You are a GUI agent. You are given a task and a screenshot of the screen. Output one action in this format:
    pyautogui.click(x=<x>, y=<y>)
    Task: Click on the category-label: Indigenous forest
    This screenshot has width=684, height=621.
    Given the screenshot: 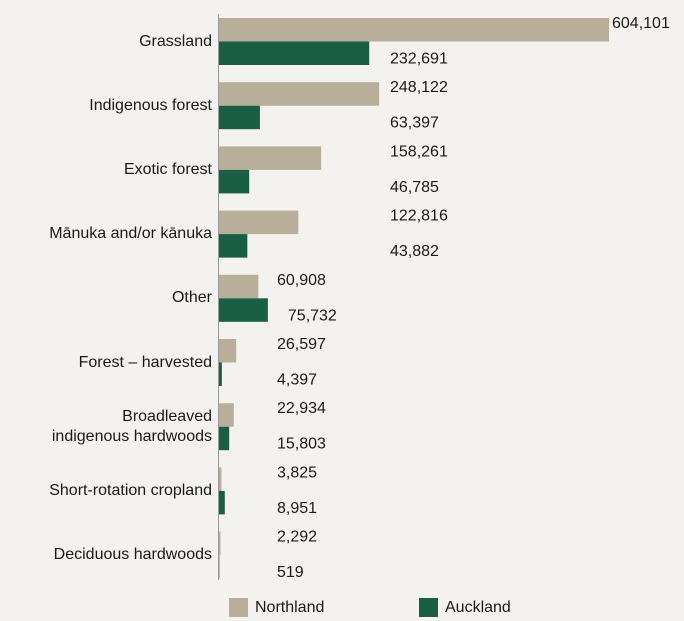 What is the action you would take?
    pyautogui.click(x=150, y=105)
    